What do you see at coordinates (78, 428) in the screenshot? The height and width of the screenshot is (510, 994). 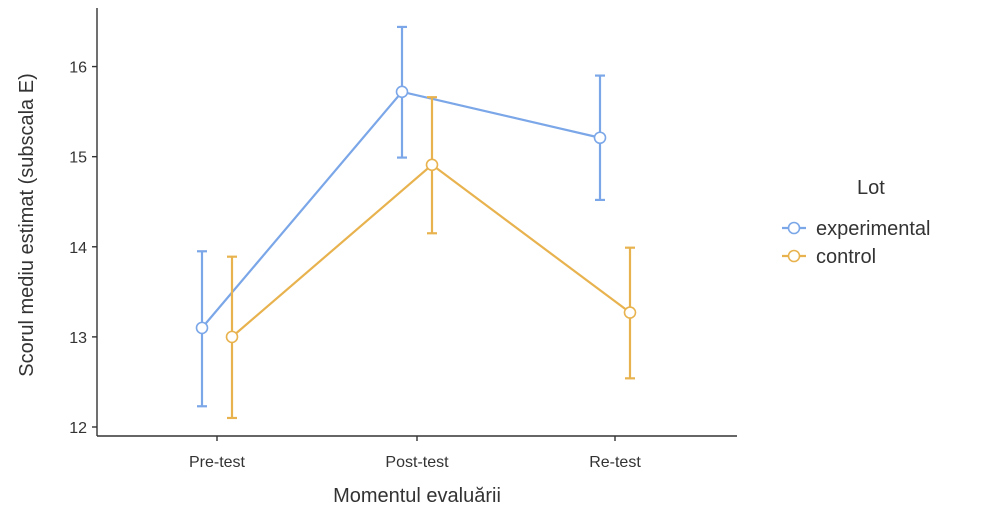 I see `y-tick-label: 12` at bounding box center [78, 428].